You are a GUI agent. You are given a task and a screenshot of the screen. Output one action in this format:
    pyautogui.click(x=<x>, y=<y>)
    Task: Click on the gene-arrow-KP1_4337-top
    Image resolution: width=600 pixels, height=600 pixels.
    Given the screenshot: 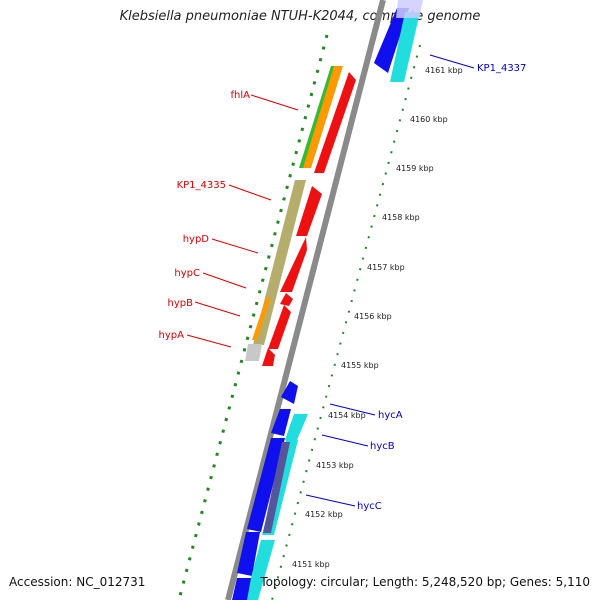 What is the action you would take?
    pyautogui.click(x=391, y=40)
    